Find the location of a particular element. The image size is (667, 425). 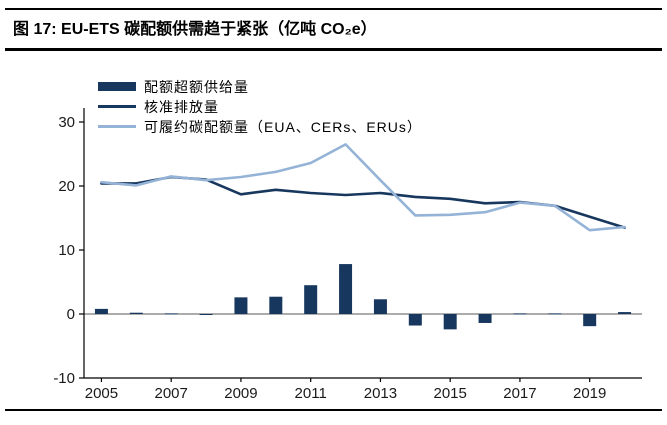

bar-series-swatch is located at coordinates (117, 86).